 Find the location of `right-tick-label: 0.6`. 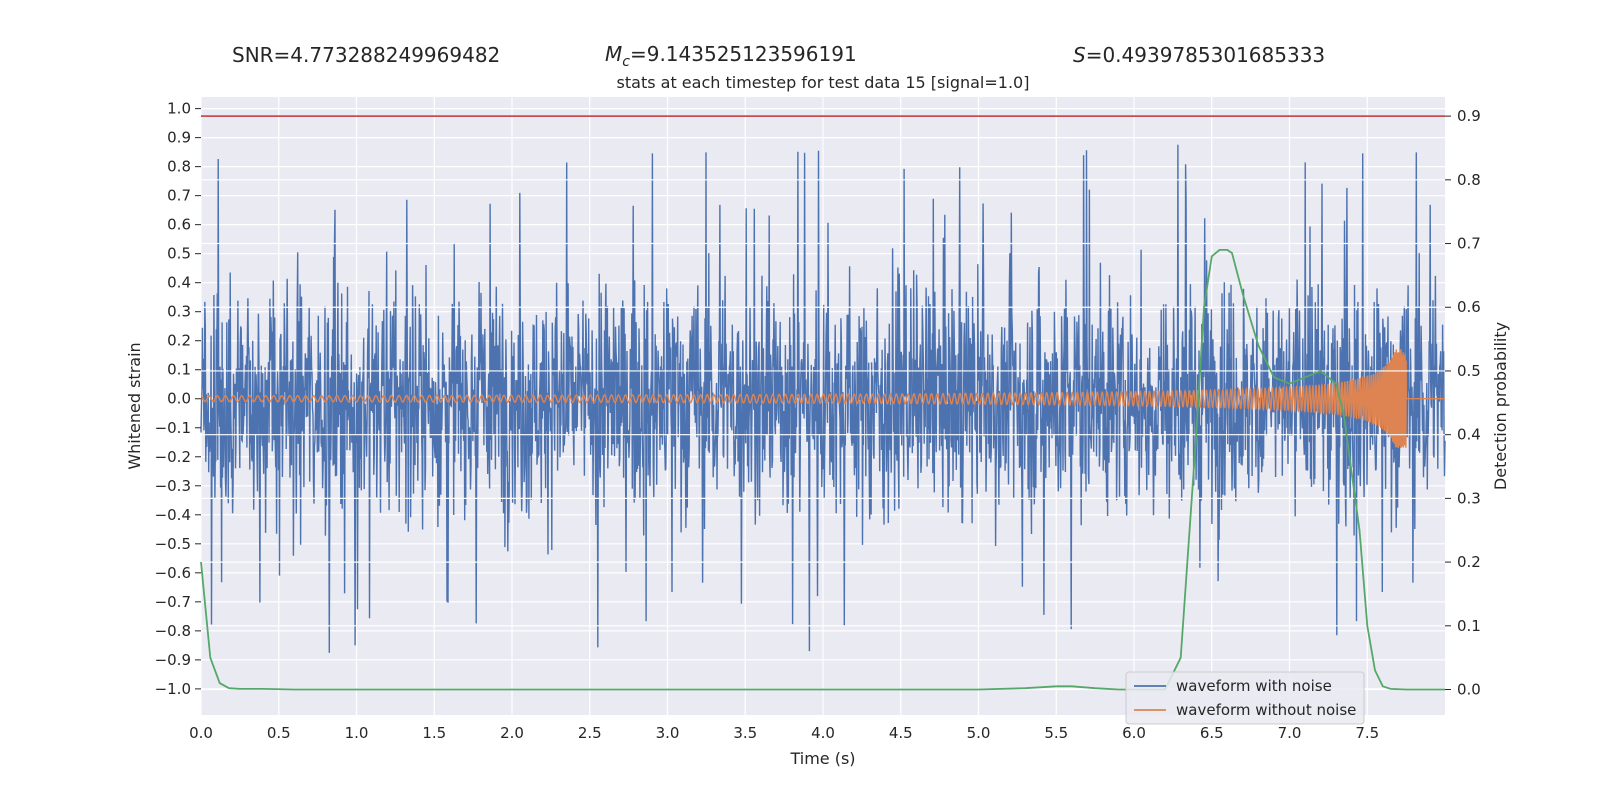

right-tick-label: 0.6 is located at coordinates (1469, 307).